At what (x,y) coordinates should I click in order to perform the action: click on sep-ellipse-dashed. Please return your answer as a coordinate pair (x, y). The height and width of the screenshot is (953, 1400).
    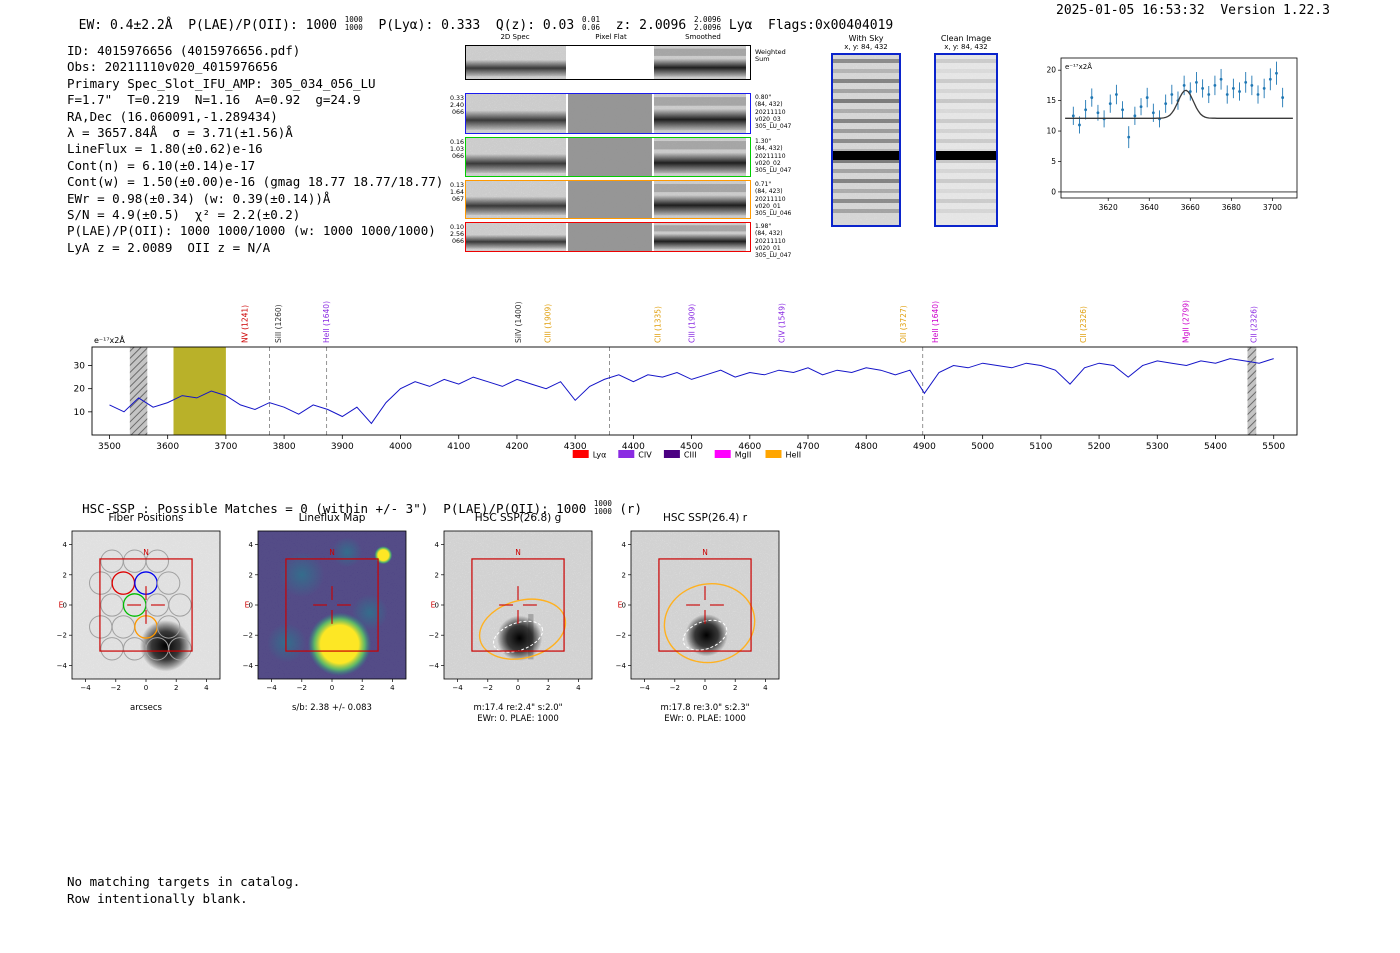
    Looking at the image, I should click on (518, 636).